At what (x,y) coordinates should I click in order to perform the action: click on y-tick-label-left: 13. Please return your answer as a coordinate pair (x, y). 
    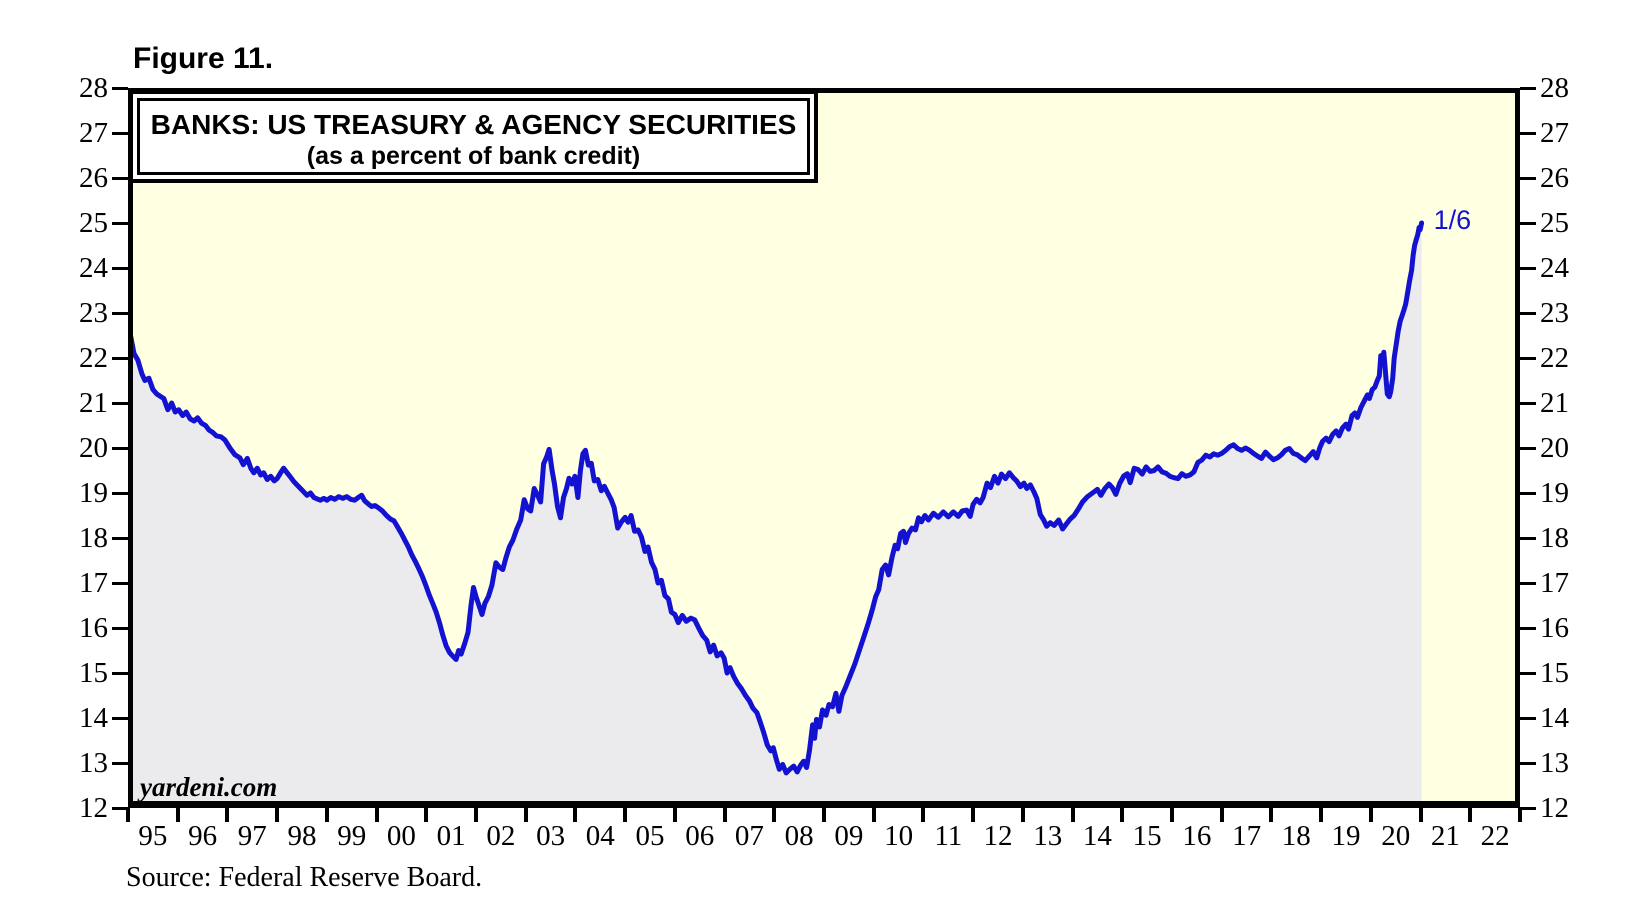
    Looking at the image, I should click on (93, 763).